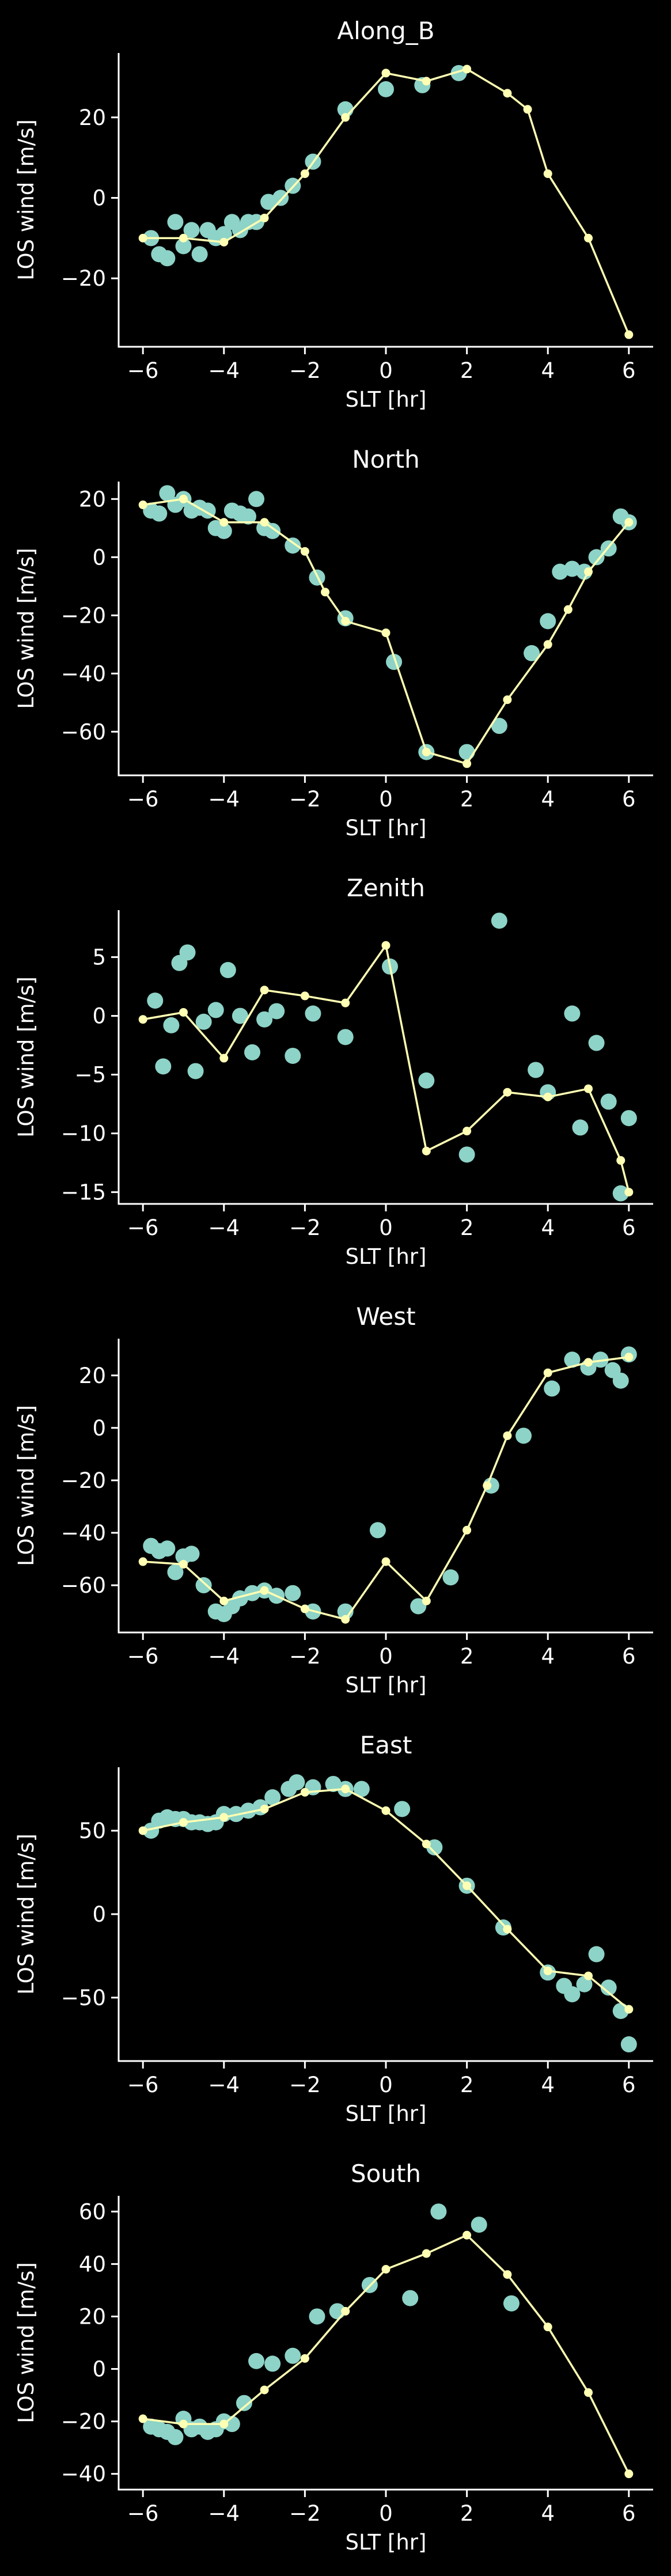 This screenshot has width=671, height=2576. What do you see at coordinates (386, 799) in the screenshot?
I see `x-tick-label: 0` at bounding box center [386, 799].